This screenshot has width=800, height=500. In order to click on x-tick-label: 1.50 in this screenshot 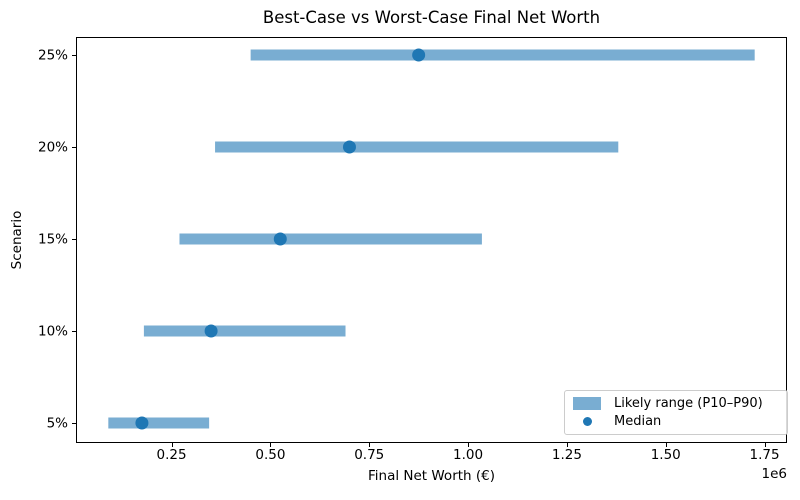, I will do `click(666, 455)`.